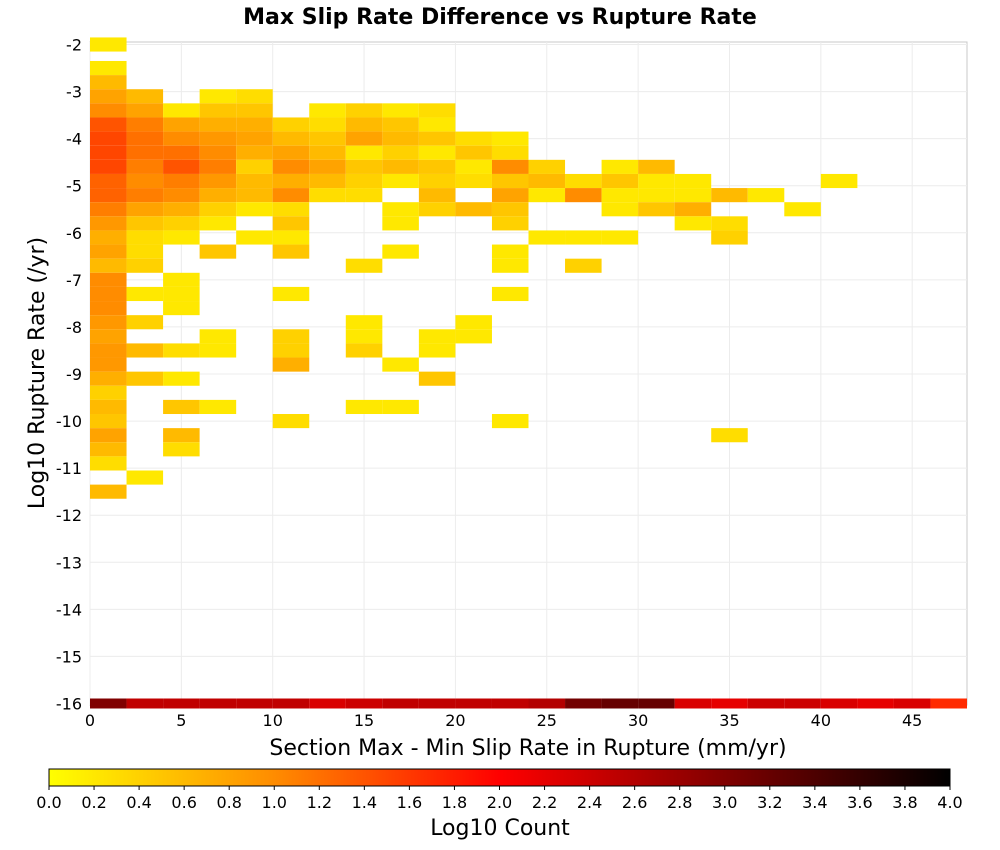 This screenshot has width=1000, height=850. What do you see at coordinates (500, 17) in the screenshot?
I see `chart-title: Max Slip Rate Difference vs Rupture Rate` at bounding box center [500, 17].